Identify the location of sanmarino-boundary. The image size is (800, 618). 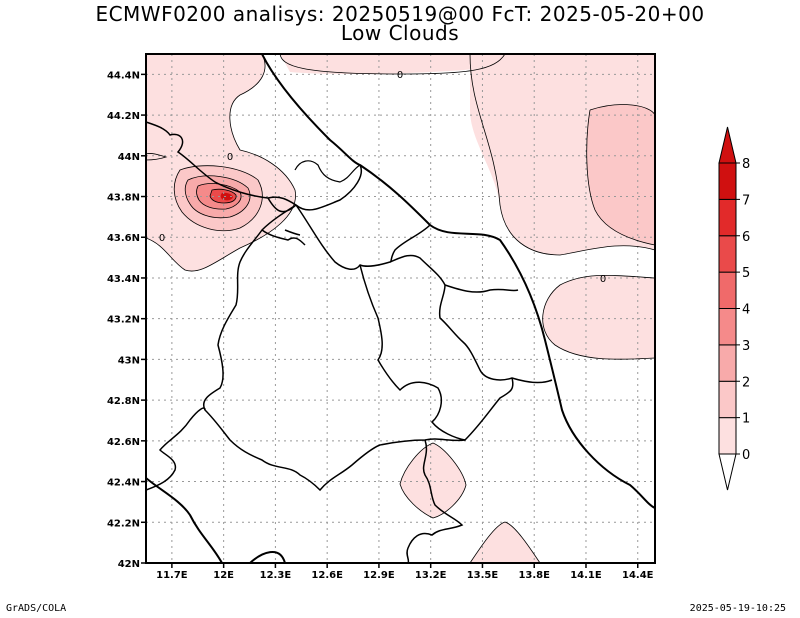
(327, 171).